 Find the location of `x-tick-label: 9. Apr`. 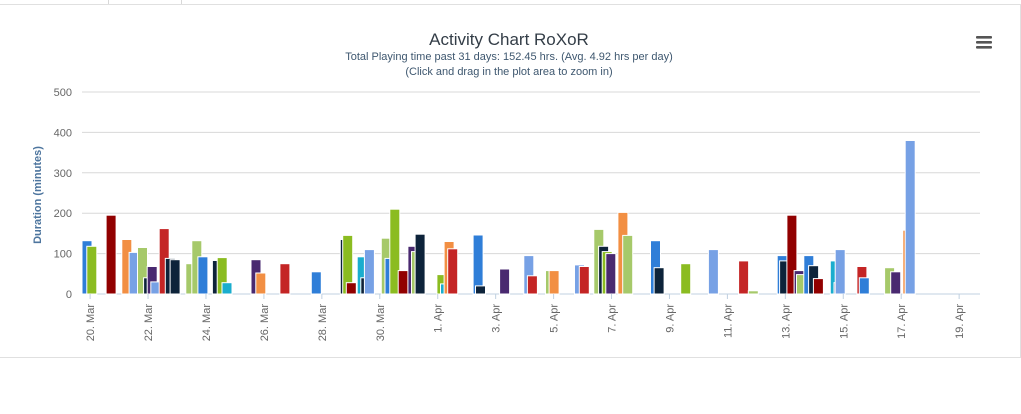

x-tick-label: 9. Apr is located at coordinates (670, 318).